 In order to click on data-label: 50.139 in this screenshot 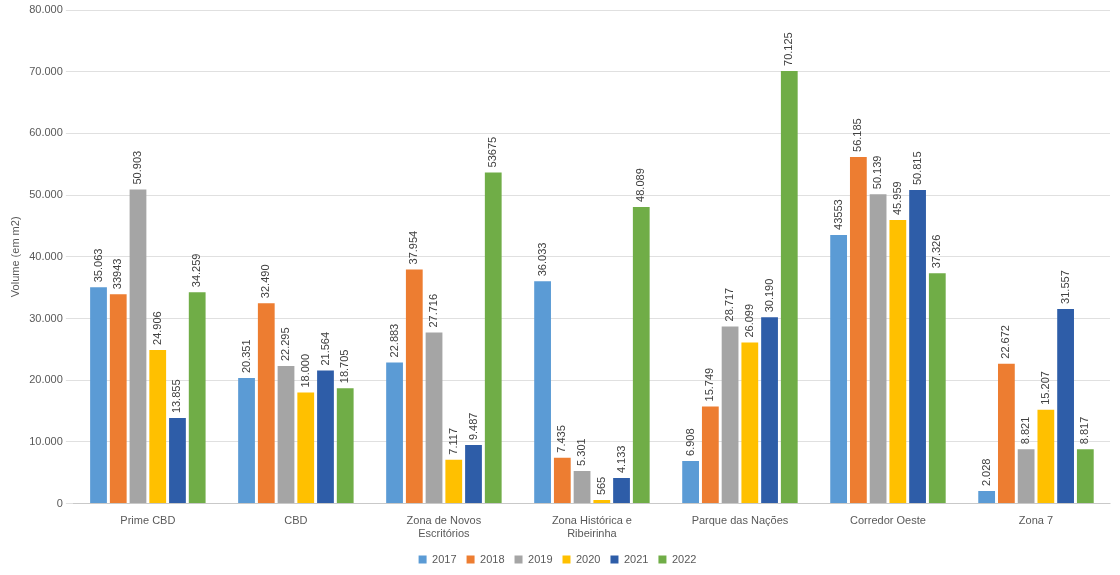, I will do `click(877, 172)`.